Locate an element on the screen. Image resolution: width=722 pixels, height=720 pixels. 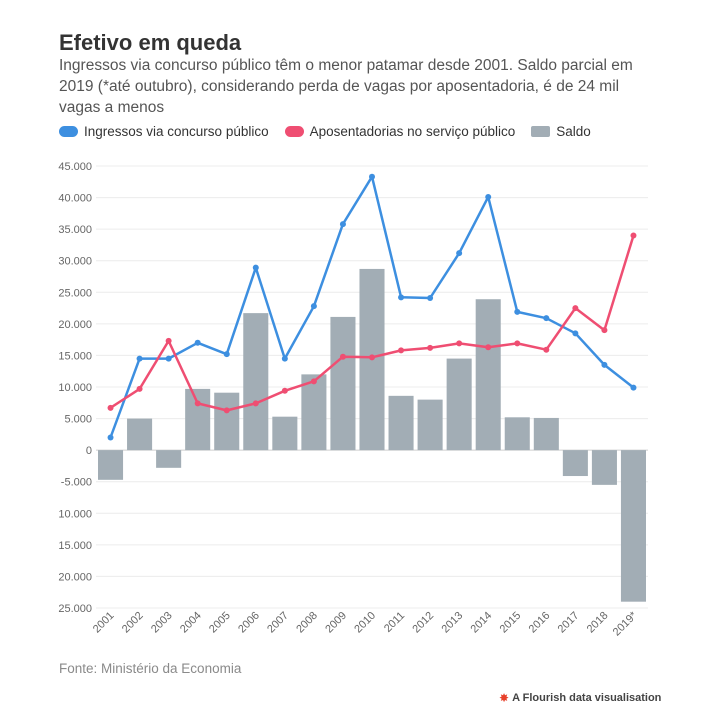
y-tick-label: 40.000 is located at coordinates (75, 199).